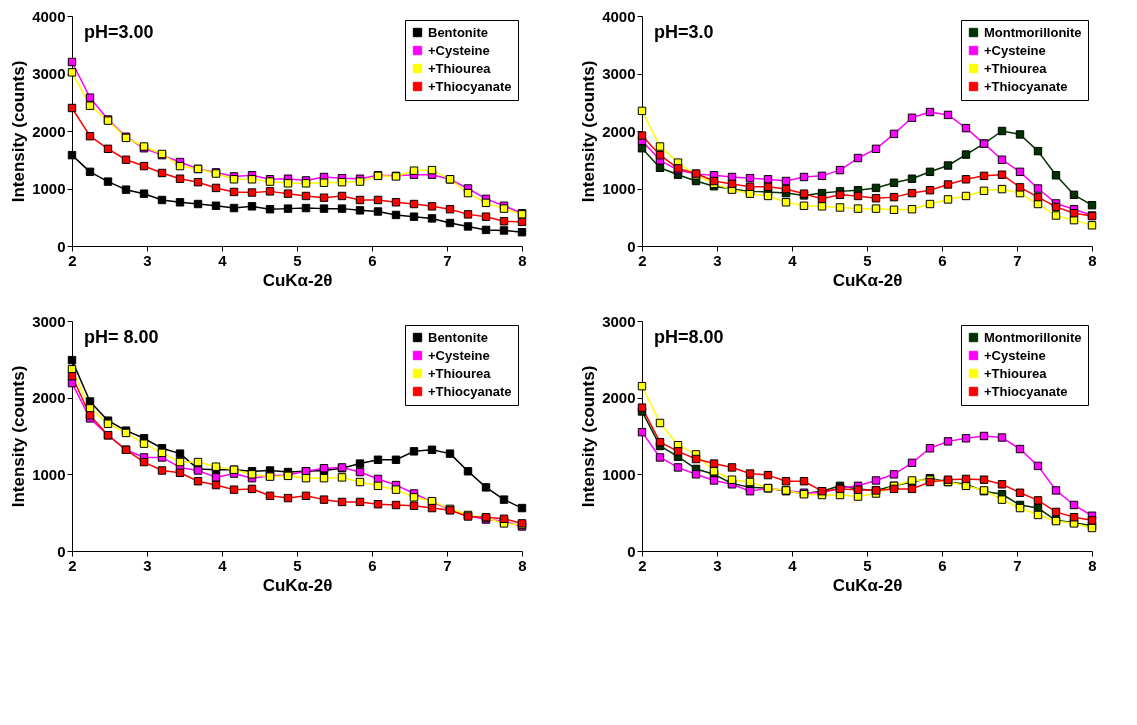  I want to click on annotation: pH=3.0, so click(684, 32).